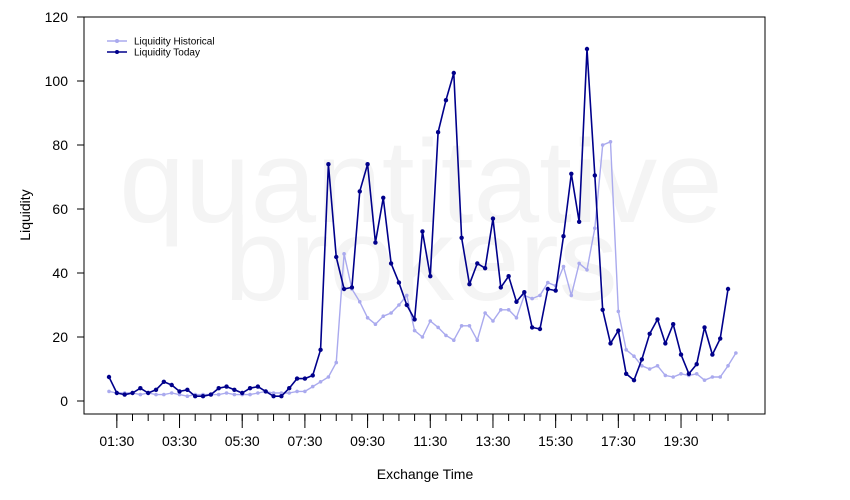  What do you see at coordinates (174, 42) in the screenshot?
I see `legend-label: Liquidity Historical` at bounding box center [174, 42].